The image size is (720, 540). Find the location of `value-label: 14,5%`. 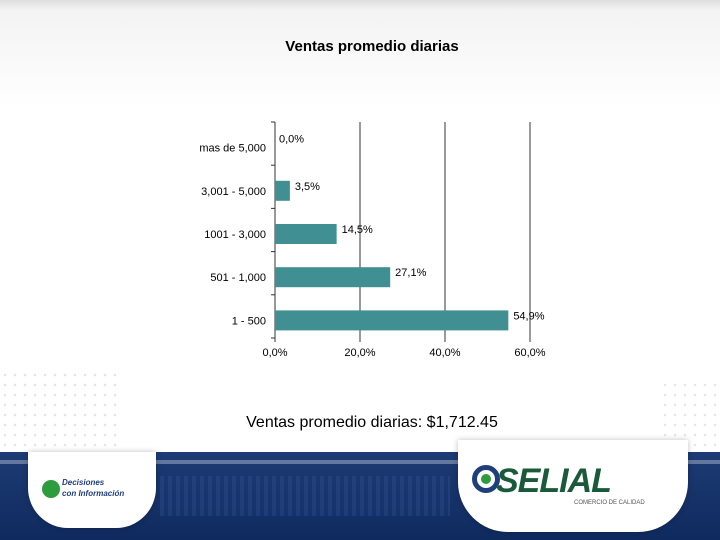

value-label: 14,5% is located at coordinates (357, 230).